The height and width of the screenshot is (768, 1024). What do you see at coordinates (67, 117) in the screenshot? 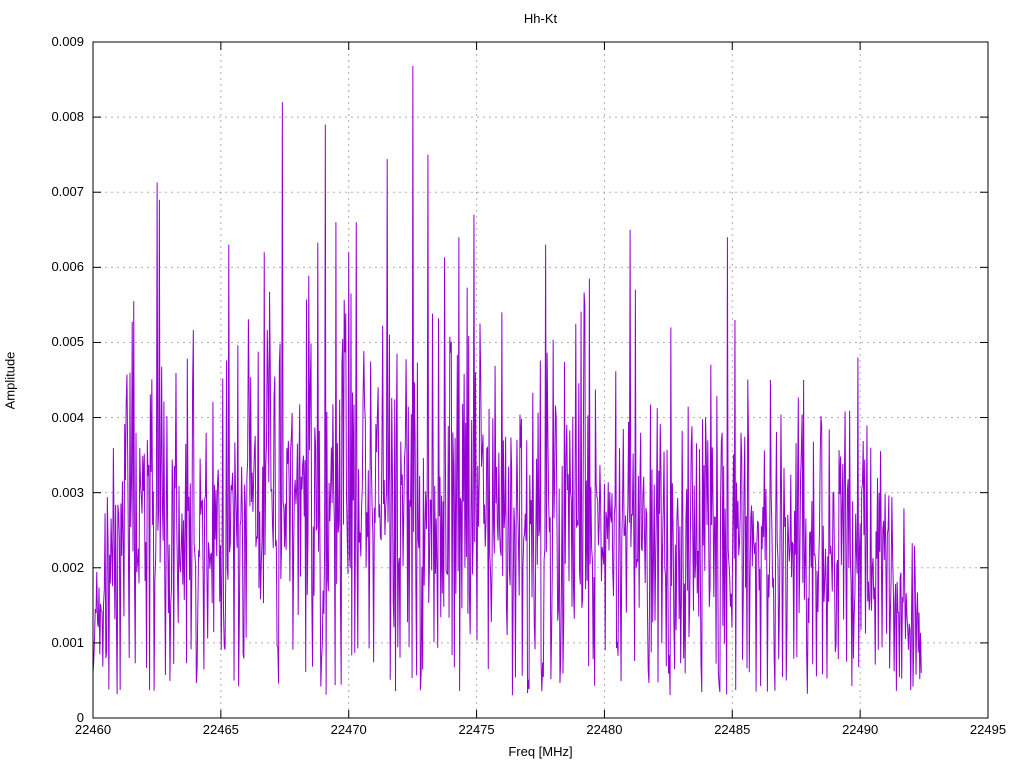
I see `y-tick-label: 0.008` at bounding box center [67, 117].